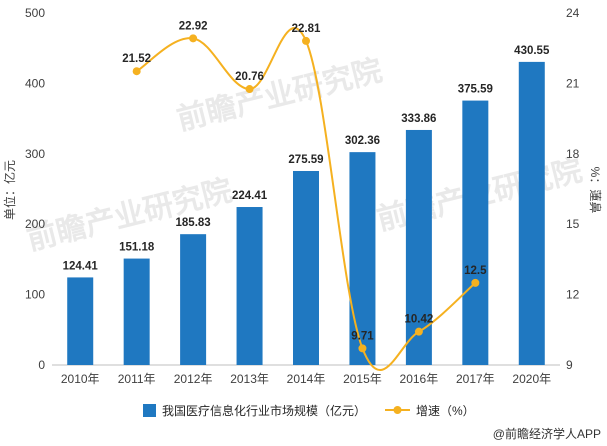 The width and height of the screenshot is (607, 446). What do you see at coordinates (41, 365) in the screenshot?
I see `left-y-tick: 0` at bounding box center [41, 365].